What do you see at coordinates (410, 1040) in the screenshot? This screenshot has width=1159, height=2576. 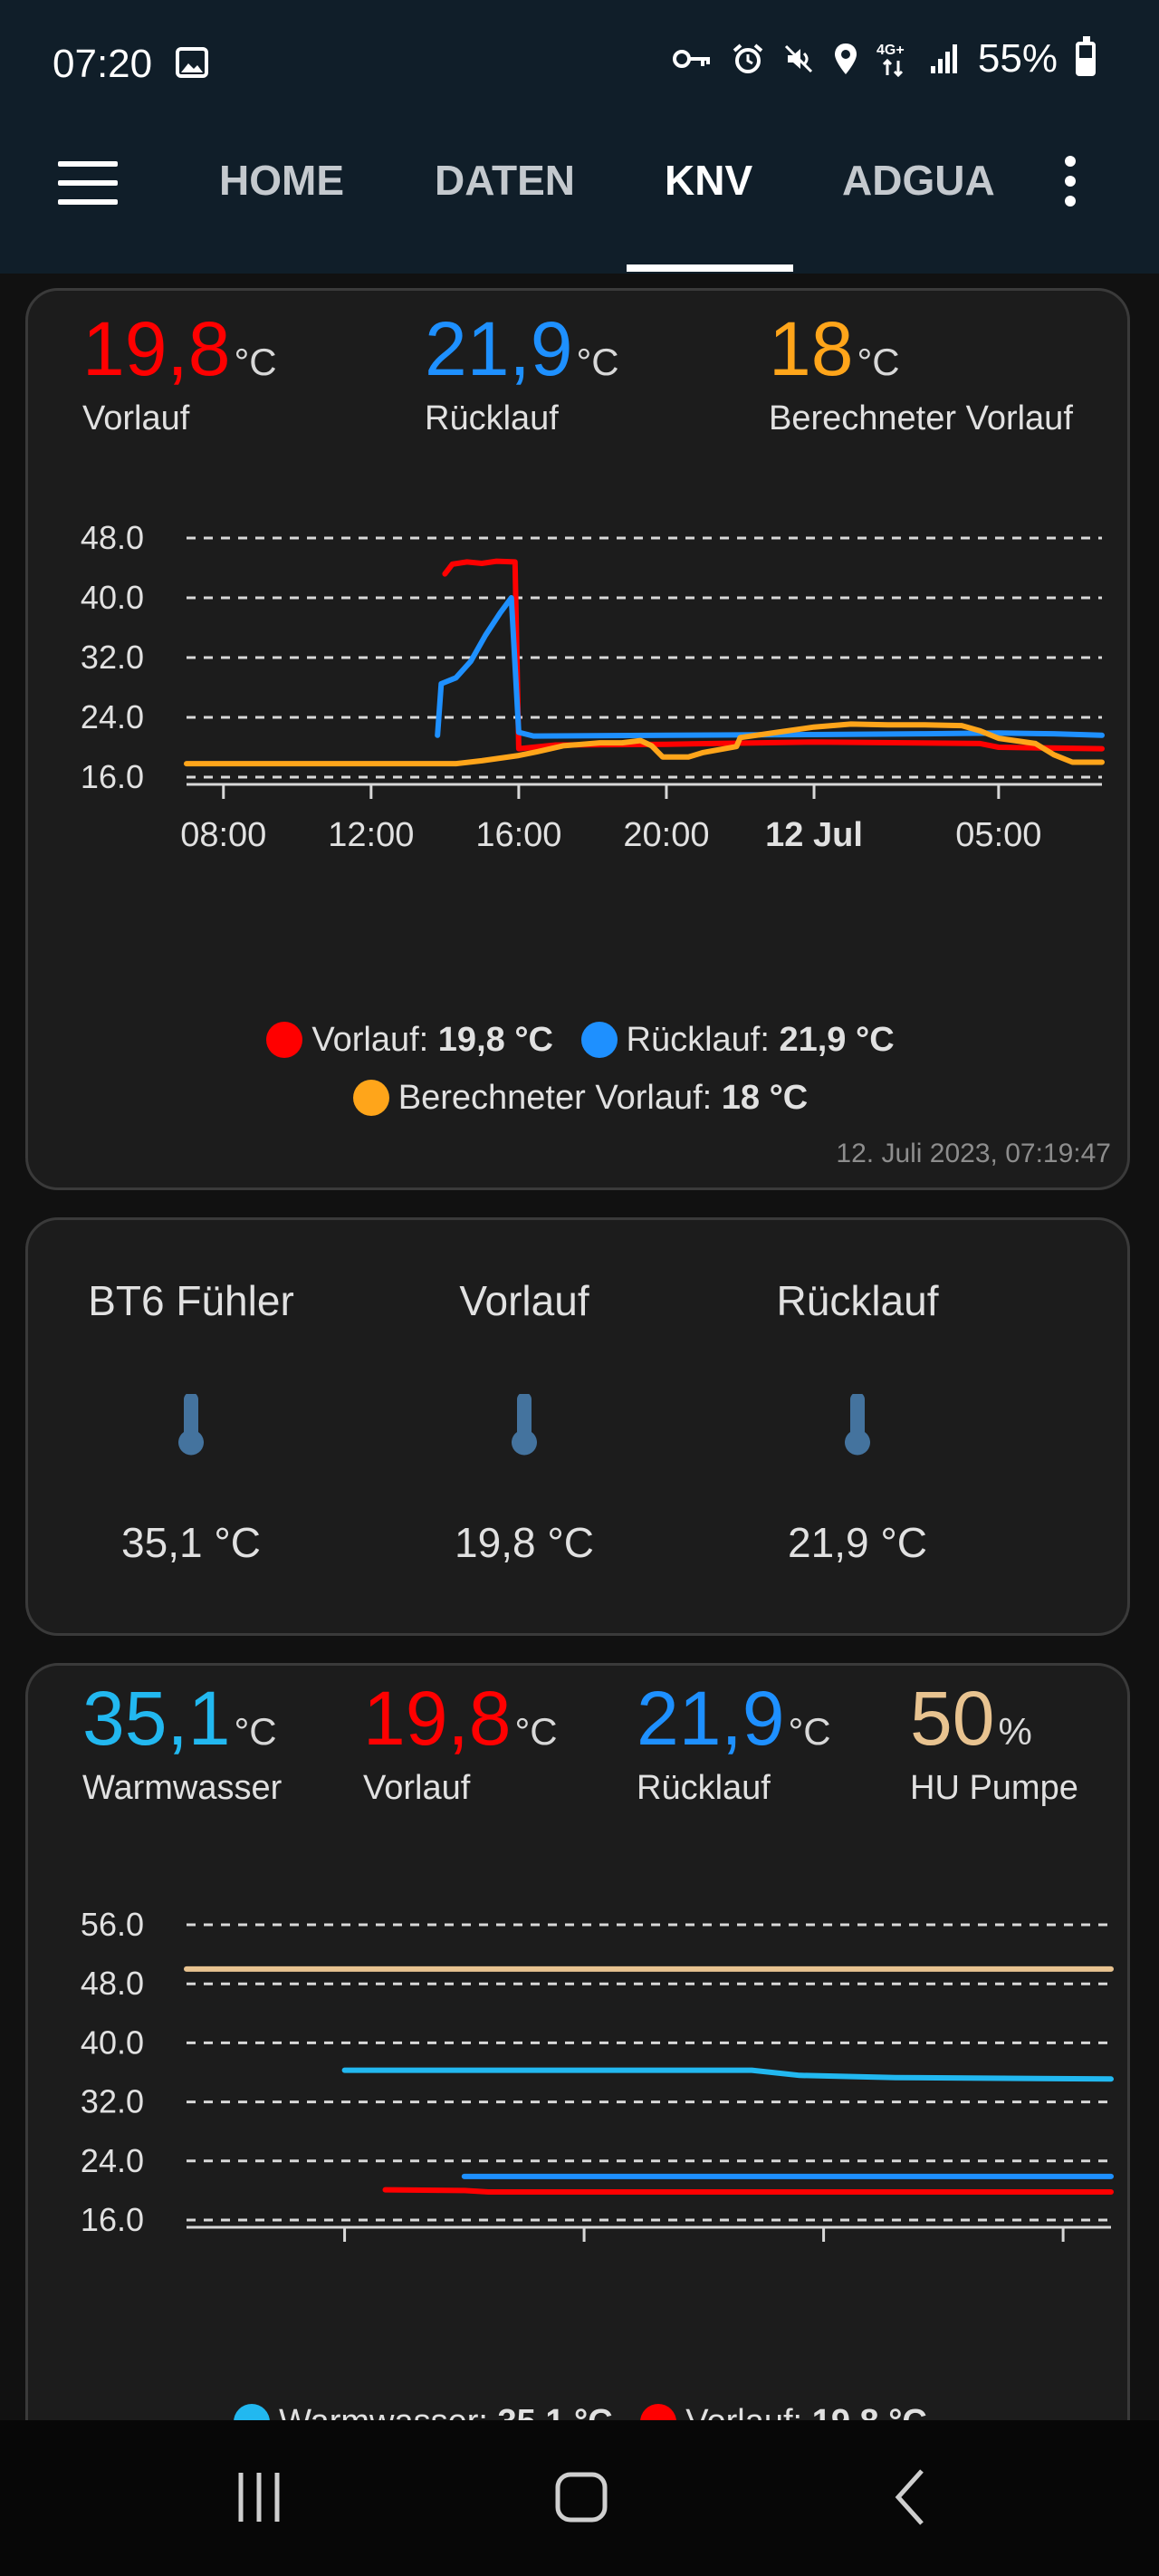 I see `legend-item-vorlauf: Vorlauf: 19,8 °C` at bounding box center [410, 1040].